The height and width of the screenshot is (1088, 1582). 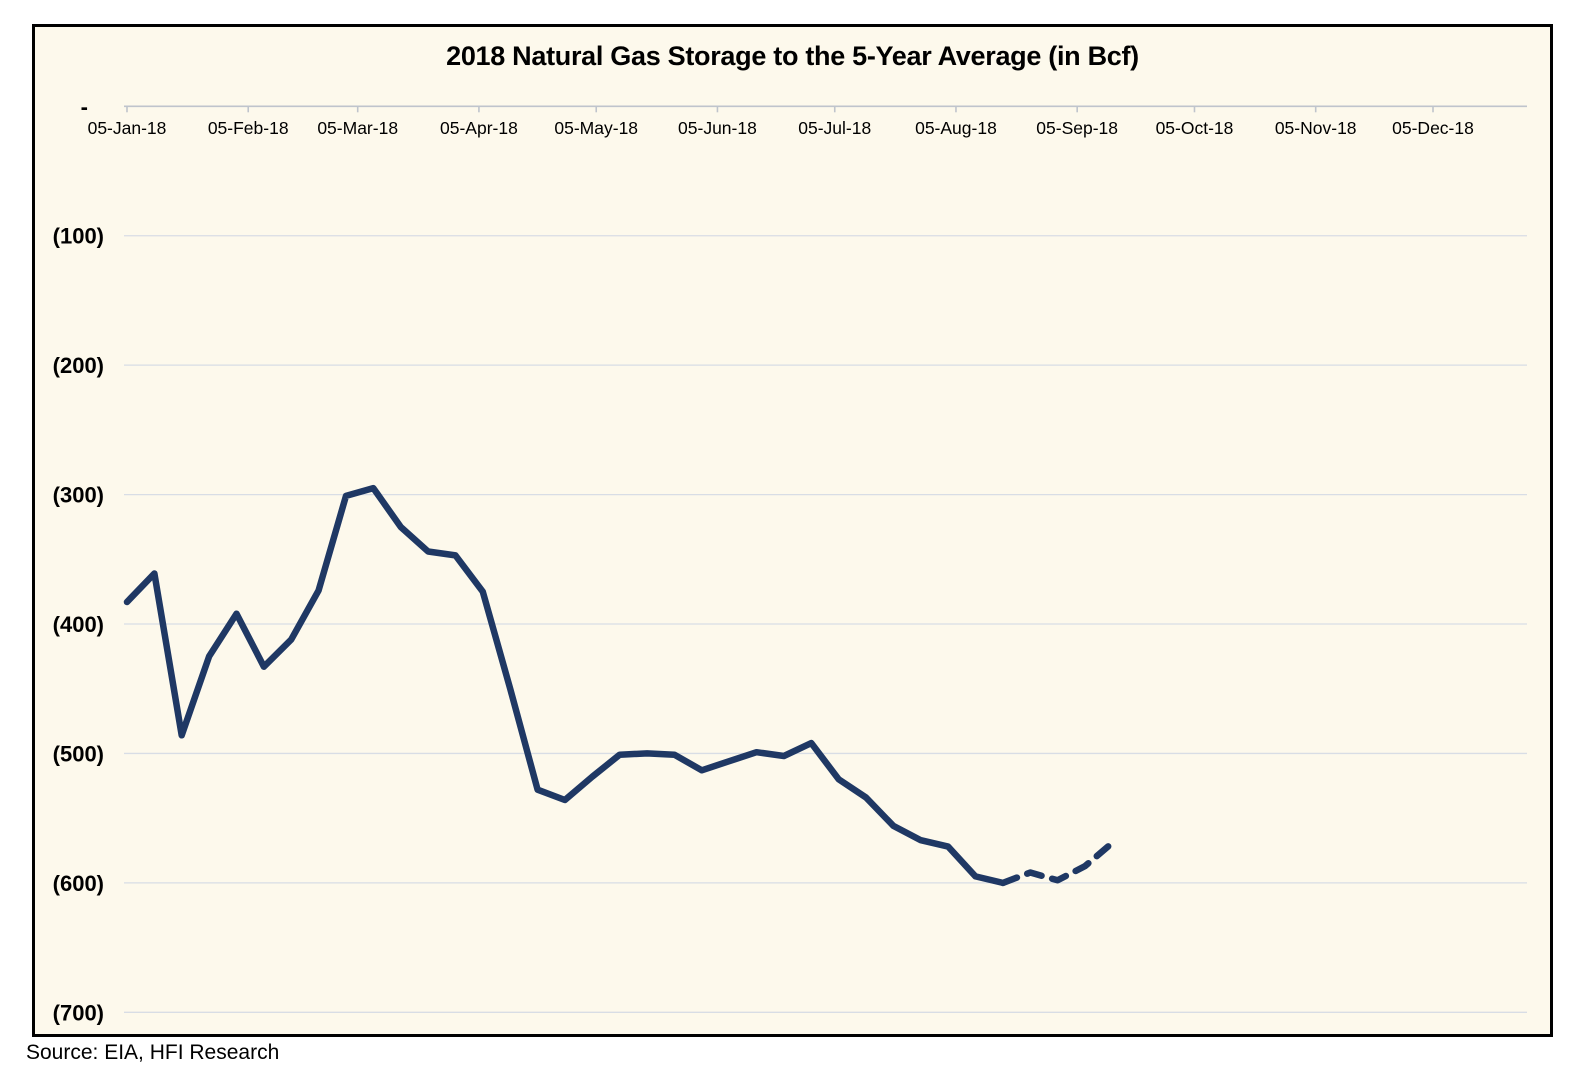 I want to click on x-tick-label: 05-Jan-18, so click(x=127, y=128).